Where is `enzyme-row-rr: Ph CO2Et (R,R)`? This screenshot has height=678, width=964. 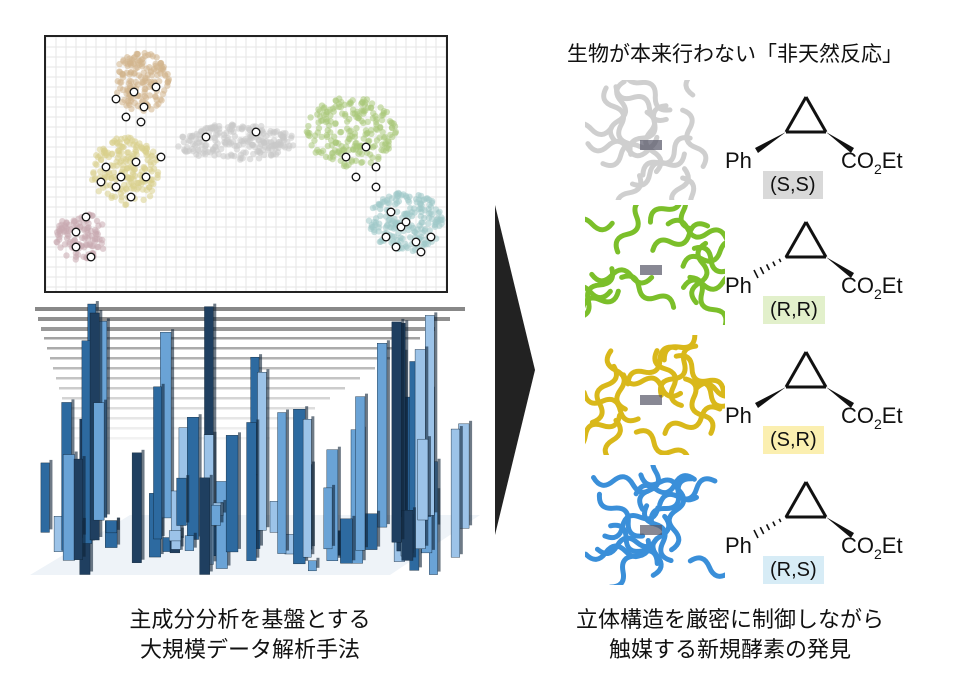 enzyme-row-rr: Ph CO2Et (R,R) is located at coordinates (765, 267).